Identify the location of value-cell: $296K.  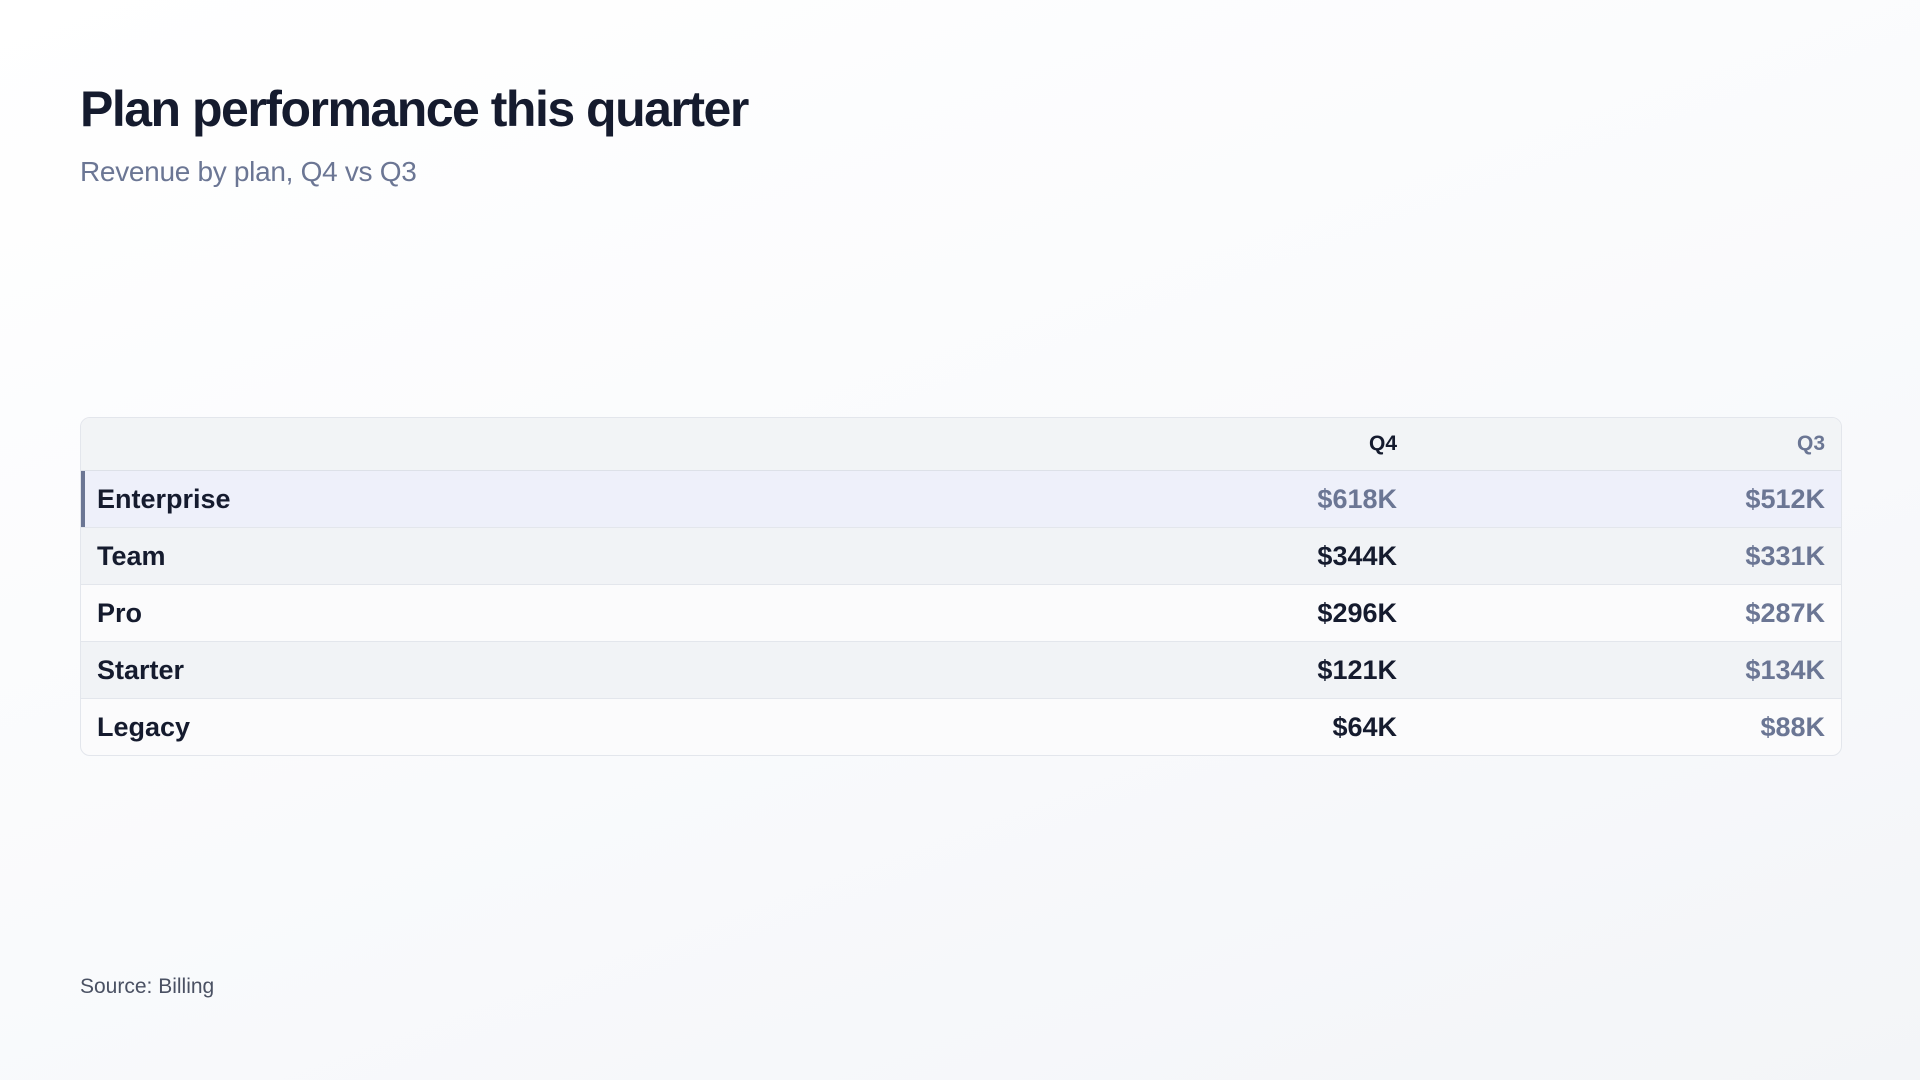
(1357, 612).